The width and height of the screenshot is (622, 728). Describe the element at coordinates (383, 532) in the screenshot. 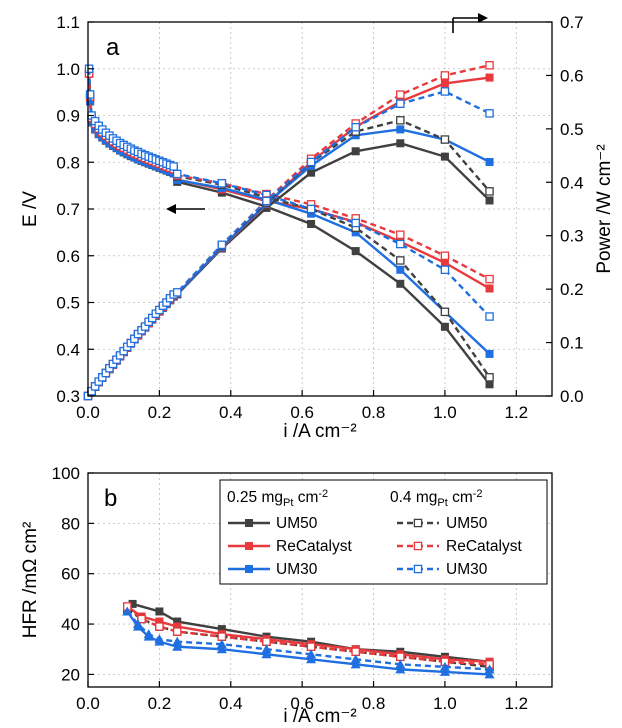

I see `legend-box` at that location.